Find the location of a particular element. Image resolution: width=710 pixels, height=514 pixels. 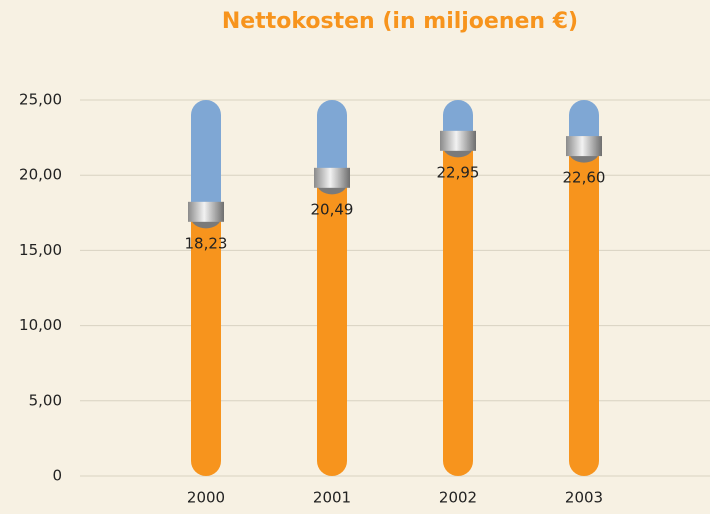

y-tick-label: 15,00 is located at coordinates (40, 250).